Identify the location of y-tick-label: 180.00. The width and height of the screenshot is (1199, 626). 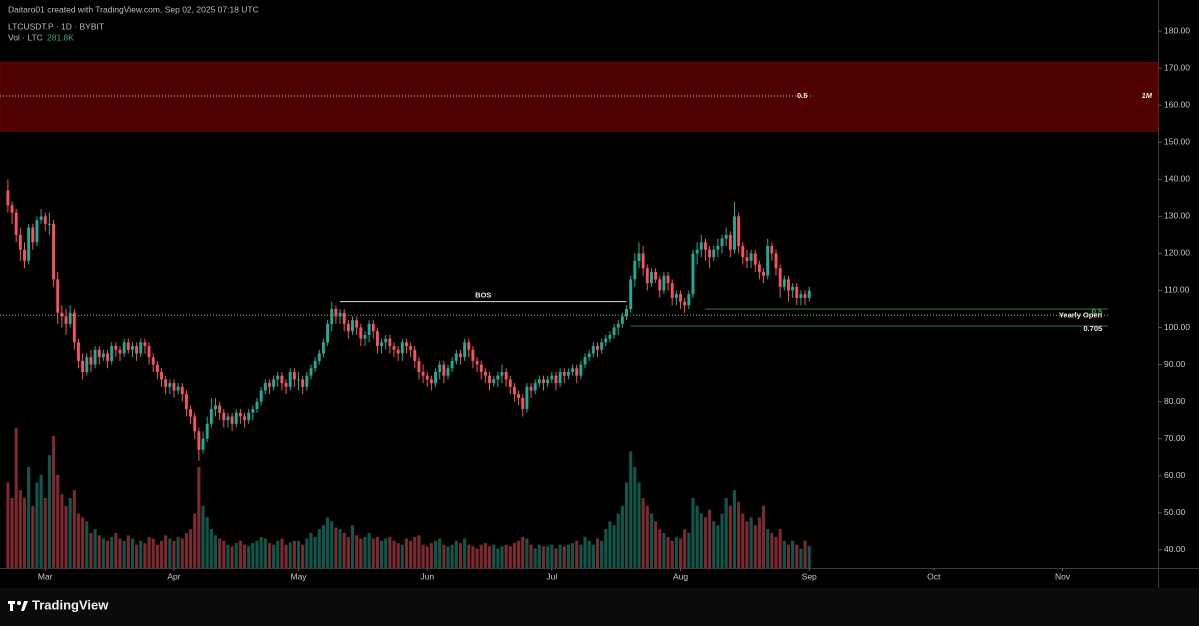
(1177, 30).